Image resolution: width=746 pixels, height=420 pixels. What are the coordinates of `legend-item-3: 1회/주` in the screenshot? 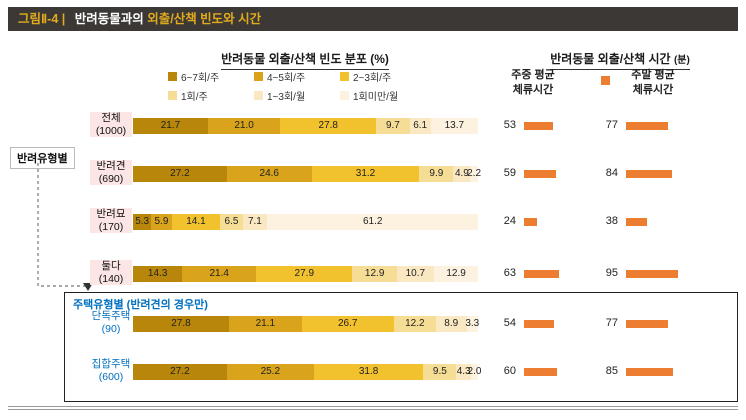 It's located at (211, 95).